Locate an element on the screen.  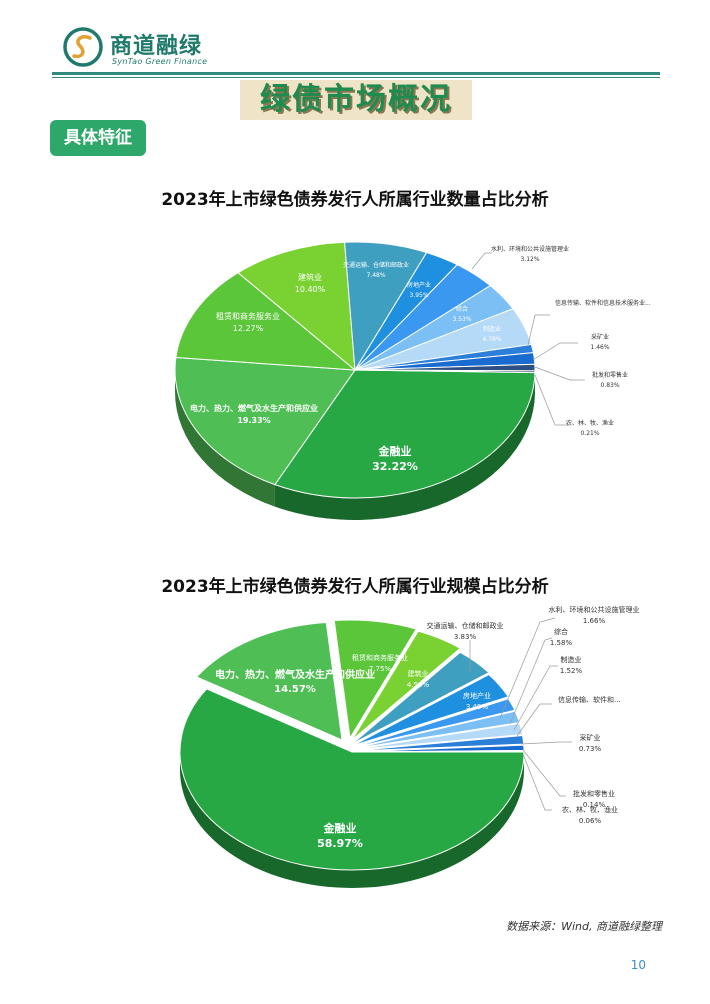
page-title: 绿债市场概况 is located at coordinates (356, 99).